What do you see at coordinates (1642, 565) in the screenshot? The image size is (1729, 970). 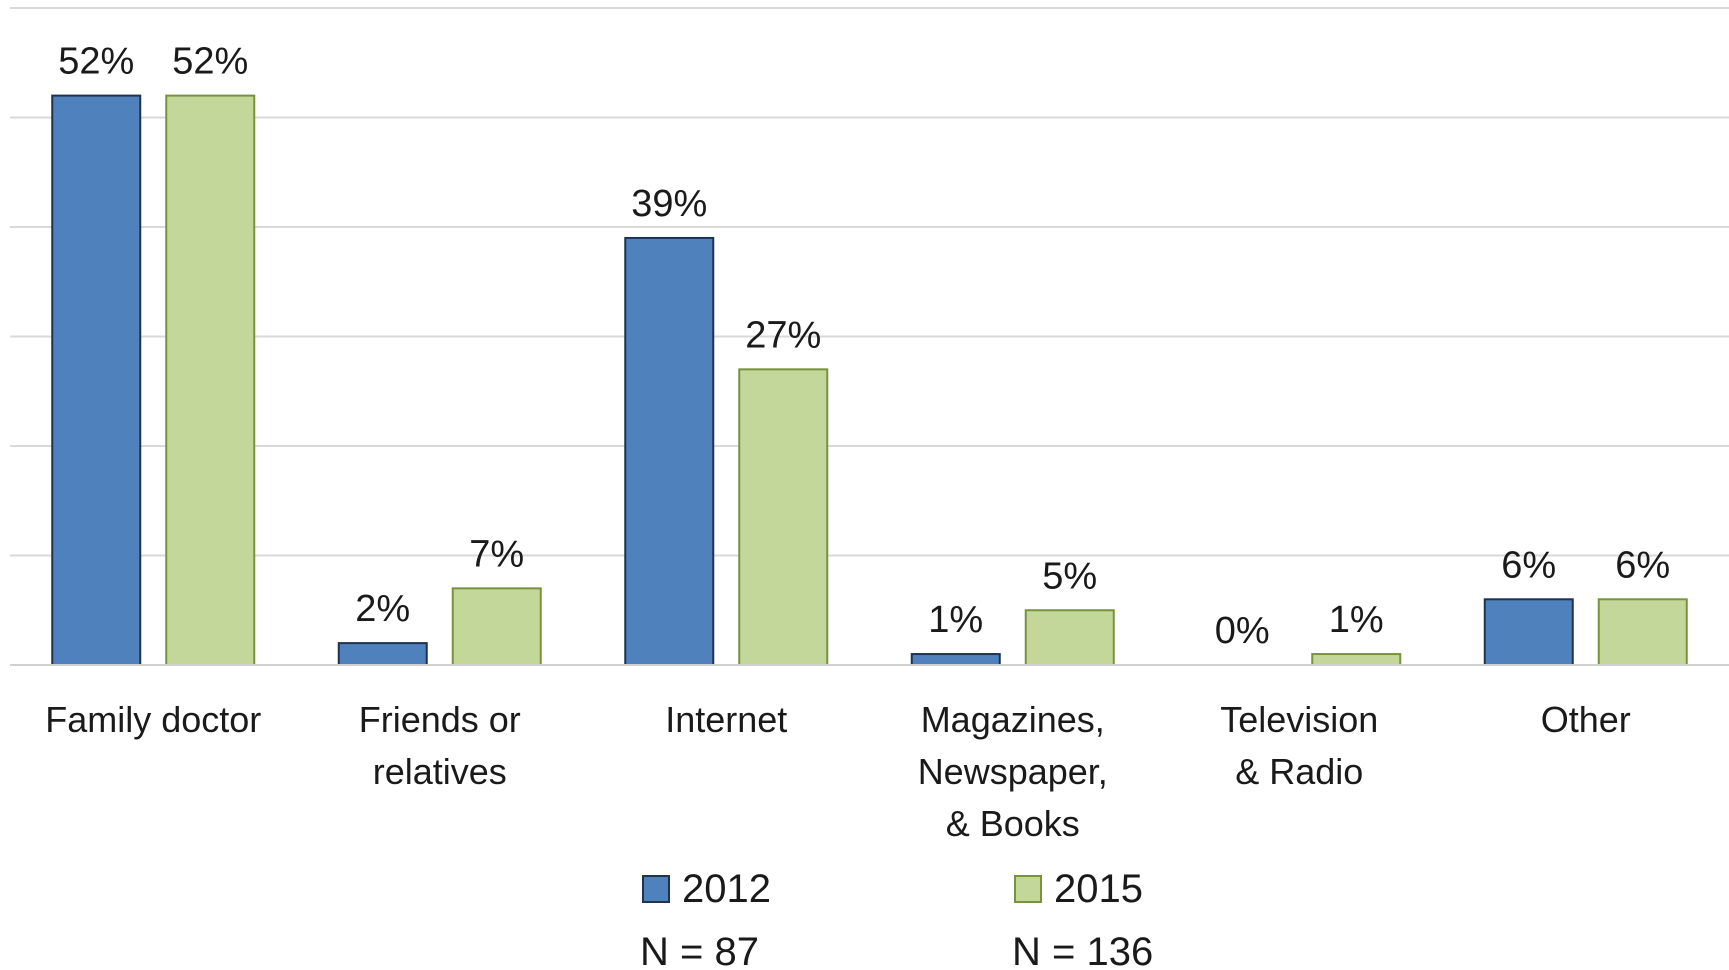 I see `value-label-2015-5: 6%` at bounding box center [1642, 565].